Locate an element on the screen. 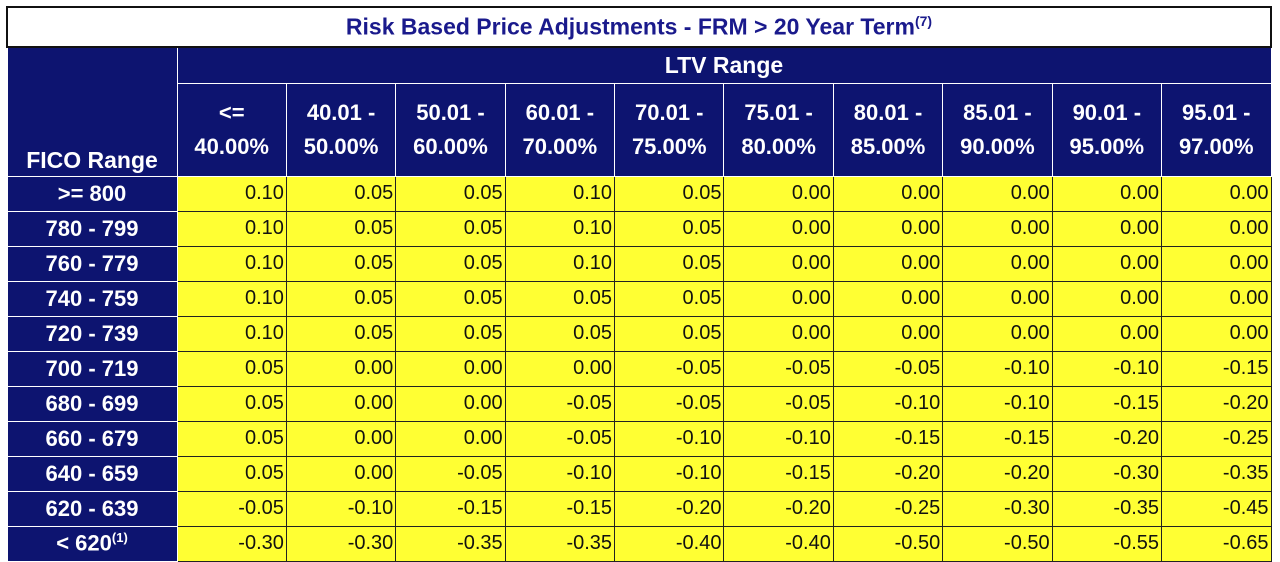  fico-range-label: 660 - 679 is located at coordinates (92, 438).